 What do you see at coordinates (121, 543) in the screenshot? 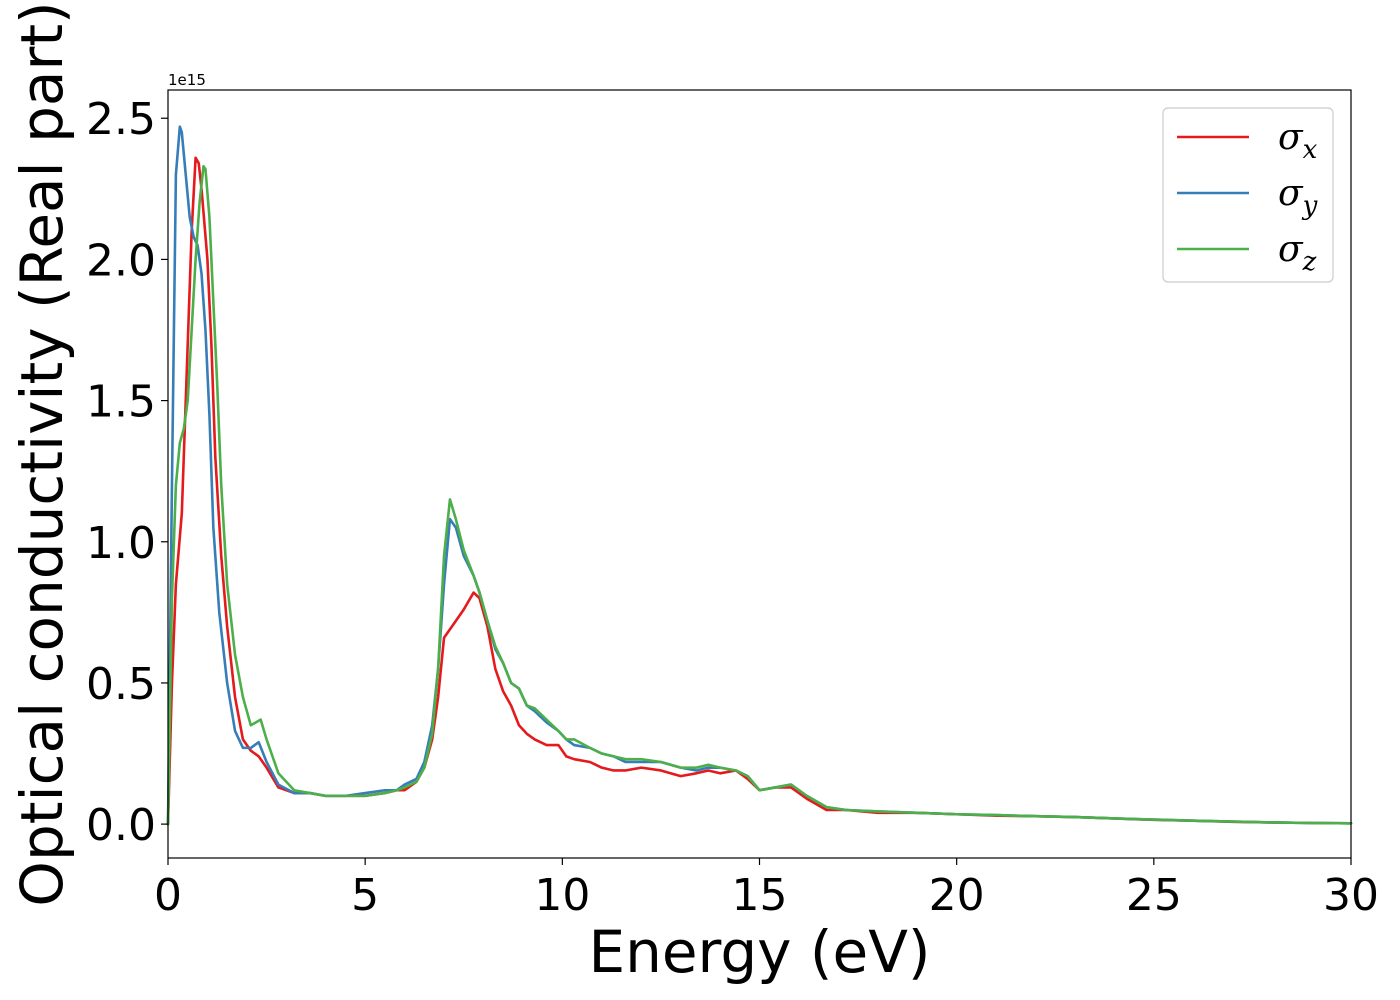
I see `y-tick-label: 1.0` at bounding box center [121, 543].